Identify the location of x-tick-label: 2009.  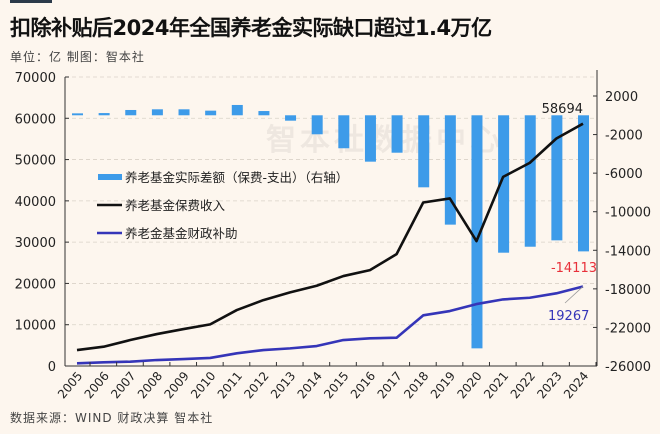
(176, 385).